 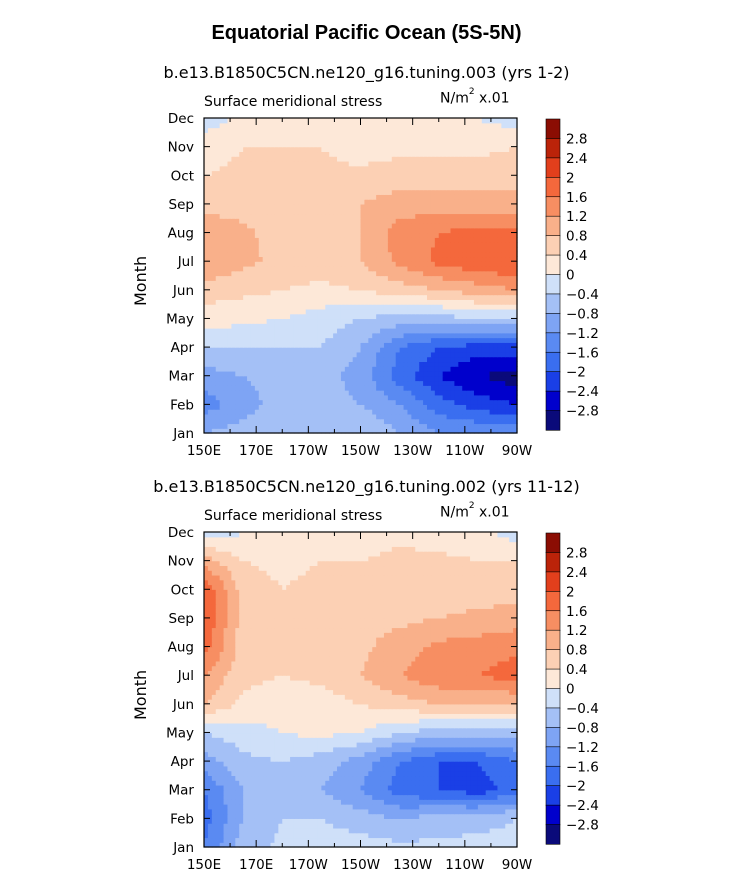 I want to click on units-label: N/m2 x.01, so click(x=475, y=97).